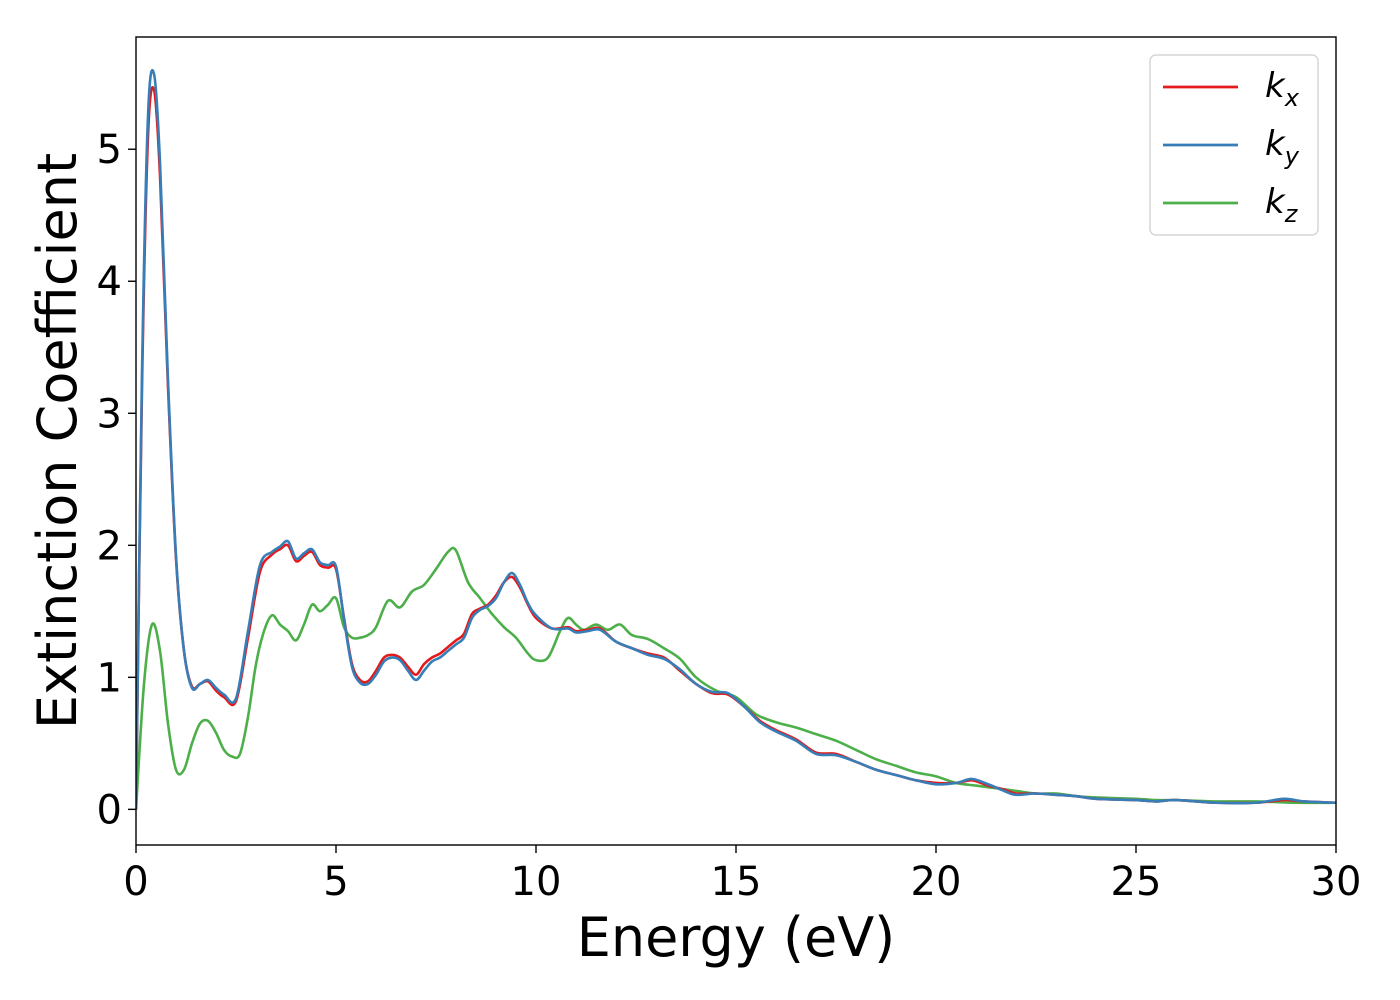 The image size is (1400, 1000). What do you see at coordinates (1336, 882) in the screenshot?
I see `x-tick-label: 30` at bounding box center [1336, 882].